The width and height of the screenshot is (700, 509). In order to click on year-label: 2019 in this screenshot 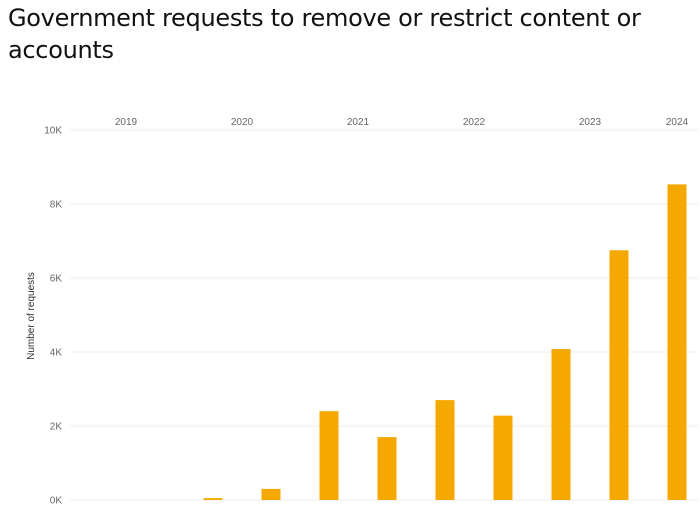, I will do `click(126, 122)`.